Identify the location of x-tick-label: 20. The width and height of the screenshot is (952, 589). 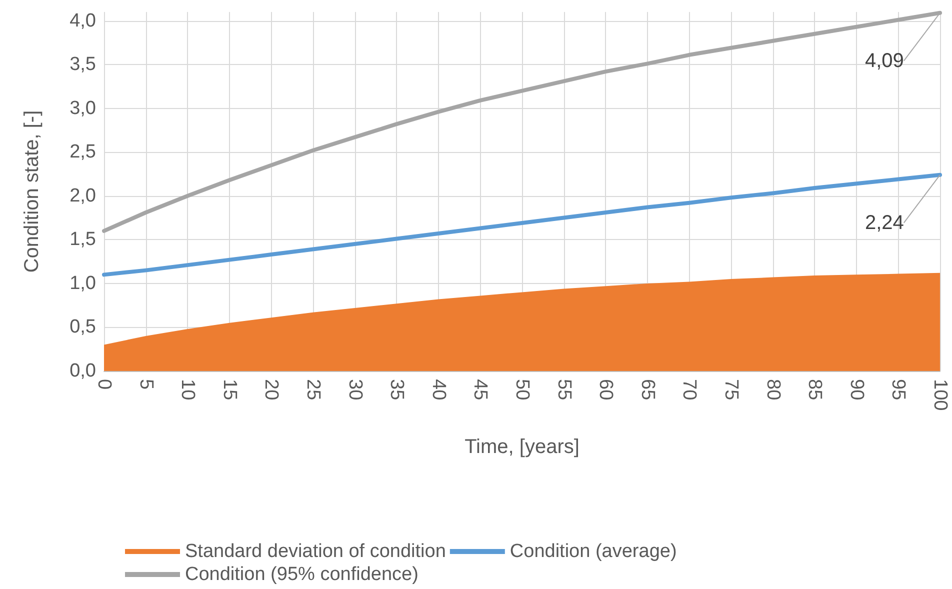
(271, 389).